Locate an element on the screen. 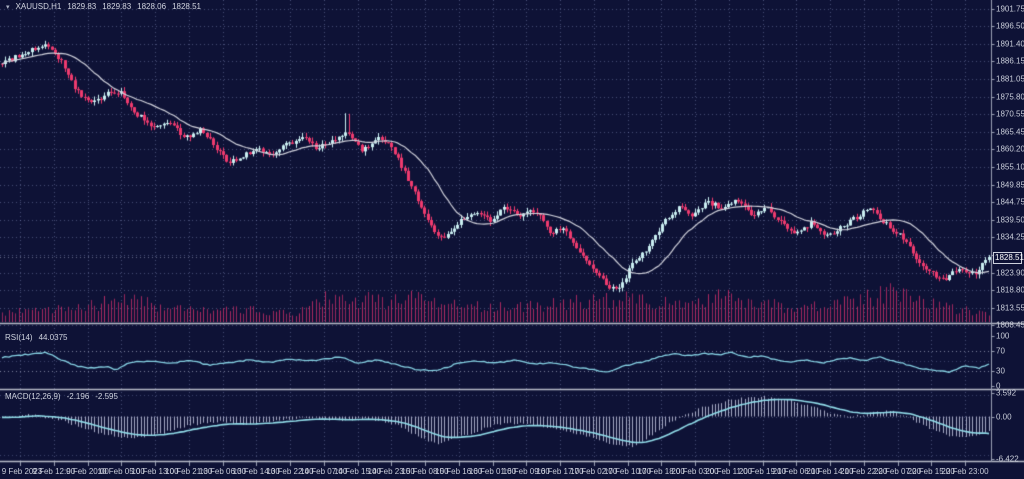 The image size is (1024, 479). rsi-tick-label: 0 is located at coordinates (998, 386).